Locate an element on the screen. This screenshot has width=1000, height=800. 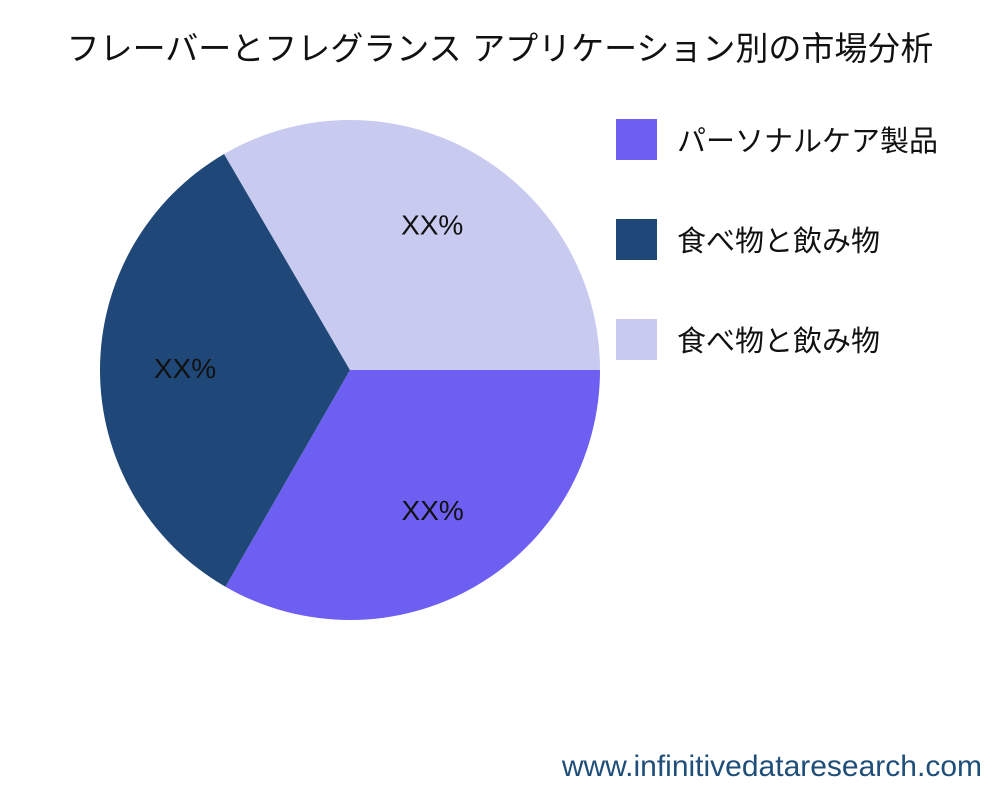
legend-item: パーソナルケア製品 is located at coordinates (777, 139).